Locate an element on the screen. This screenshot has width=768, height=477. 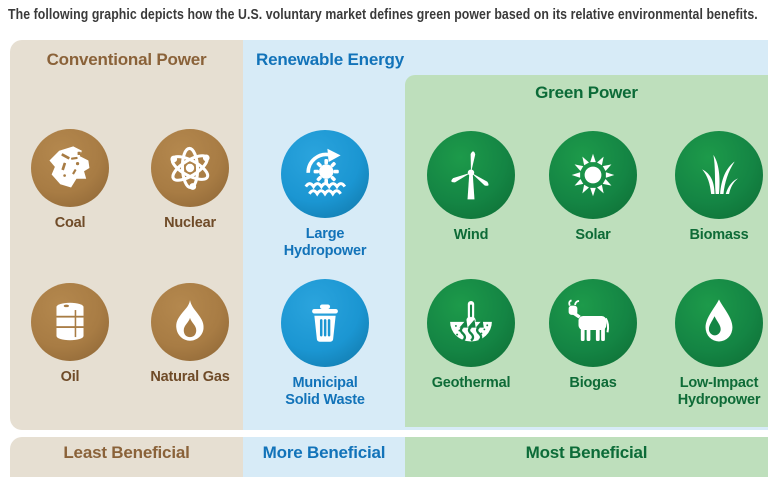
item-solar: Solar is located at coordinates (593, 187).